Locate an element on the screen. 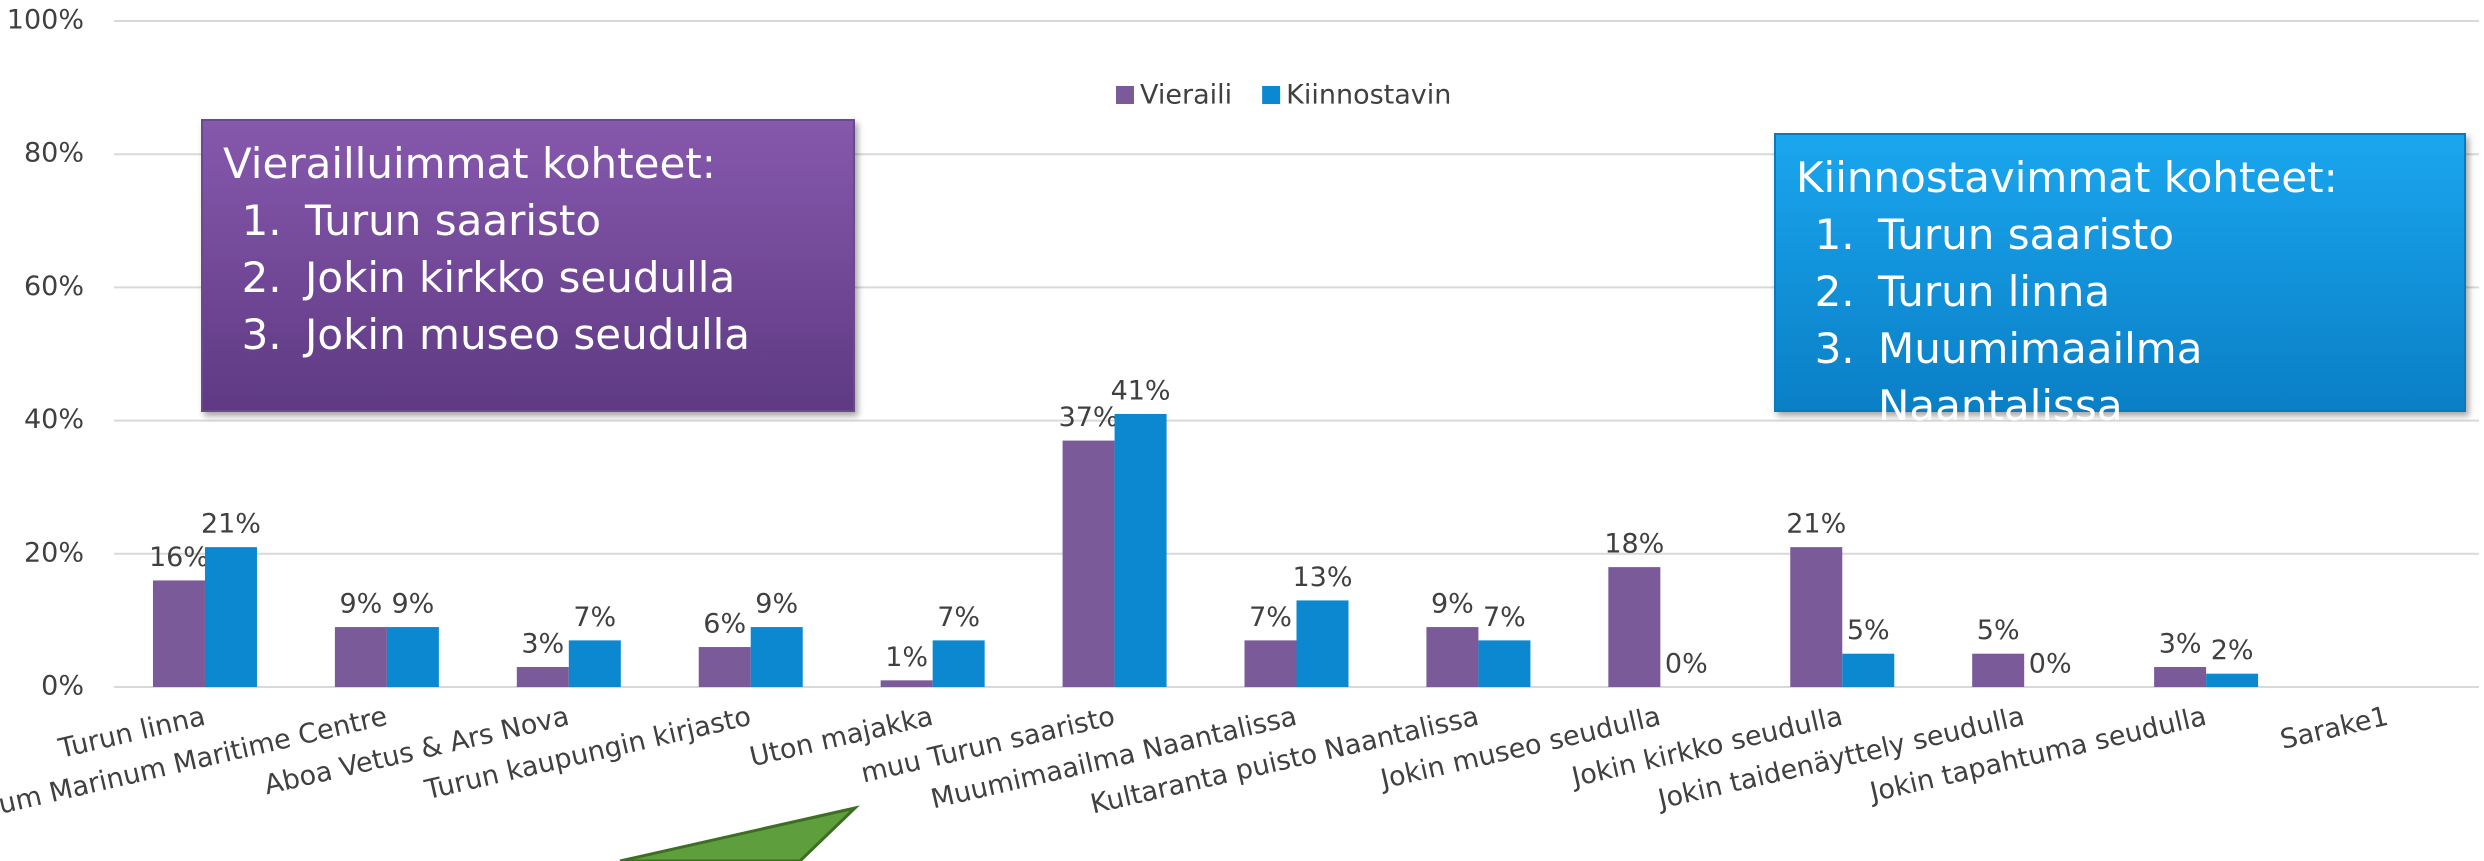 This screenshot has width=2484, height=861. data-label: 13% is located at coordinates (1322, 577).